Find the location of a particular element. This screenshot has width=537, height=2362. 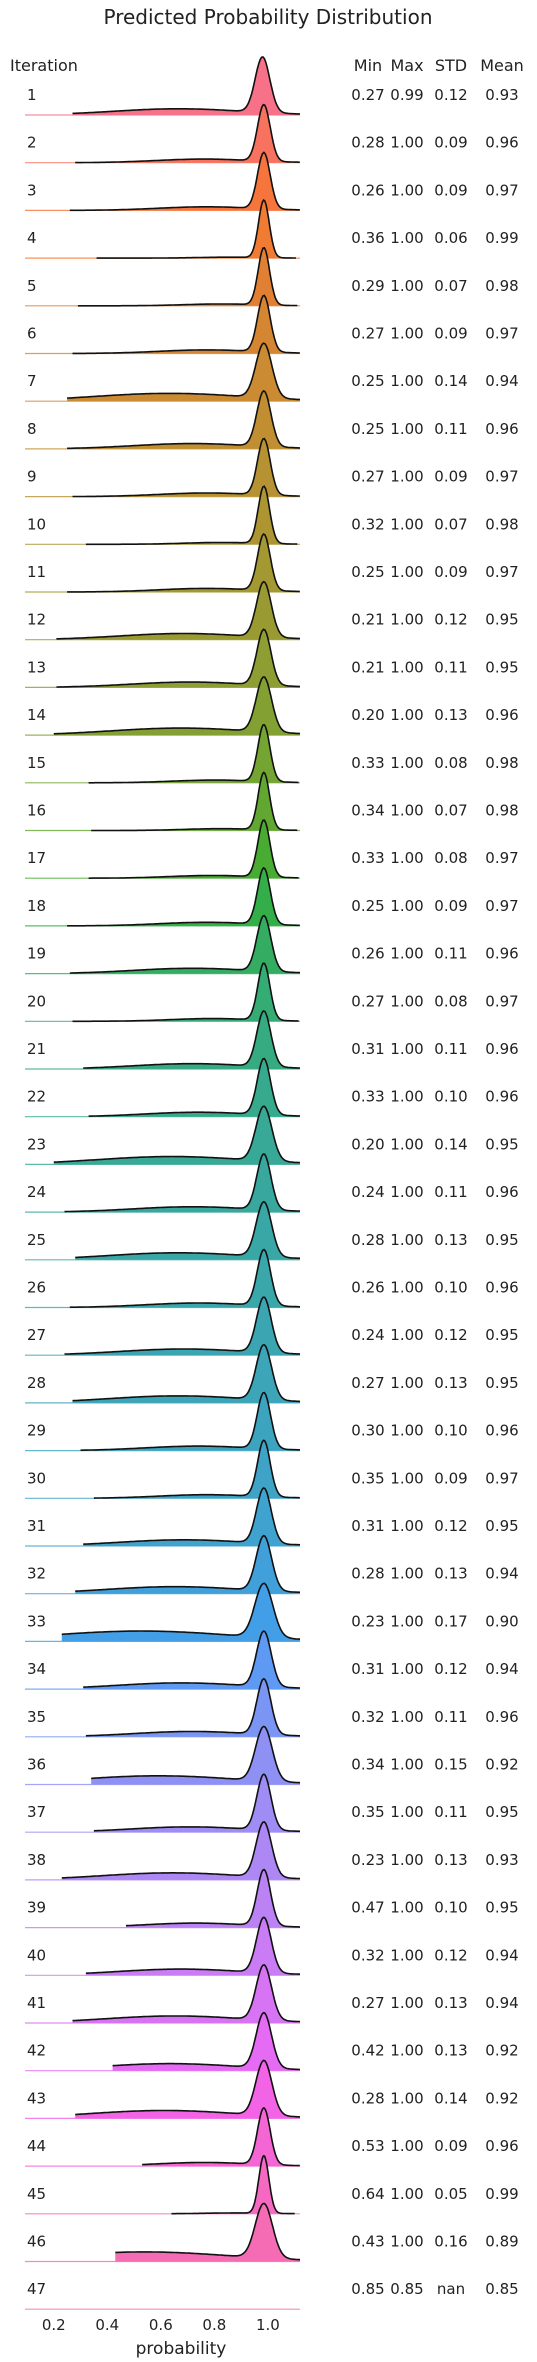

stat-header-mean: Mean is located at coordinates (502, 65).